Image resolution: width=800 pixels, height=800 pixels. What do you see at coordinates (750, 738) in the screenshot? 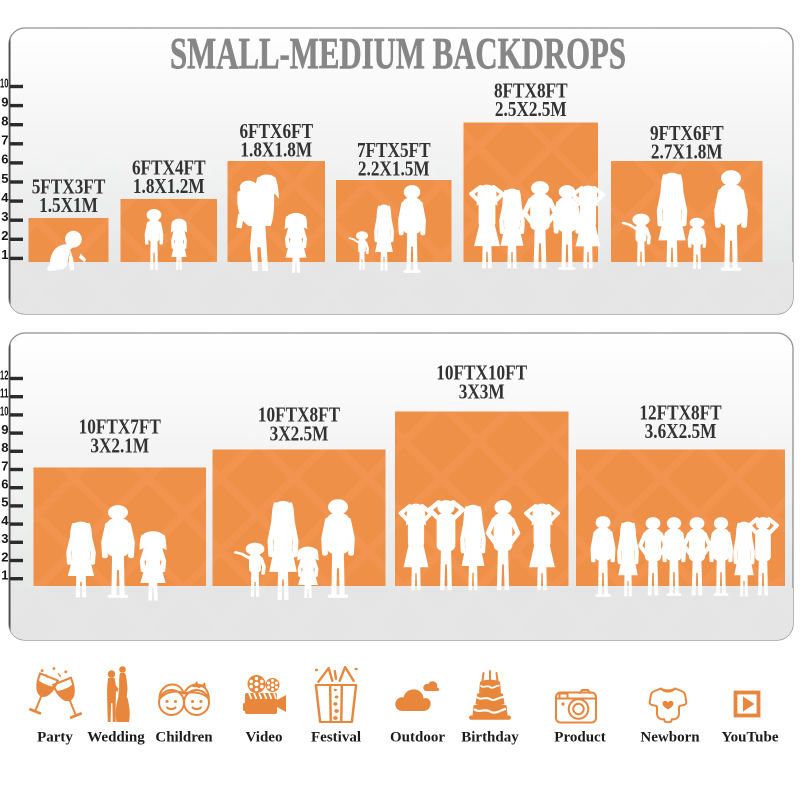
I see `svg-text: YouTube` at bounding box center [750, 738].